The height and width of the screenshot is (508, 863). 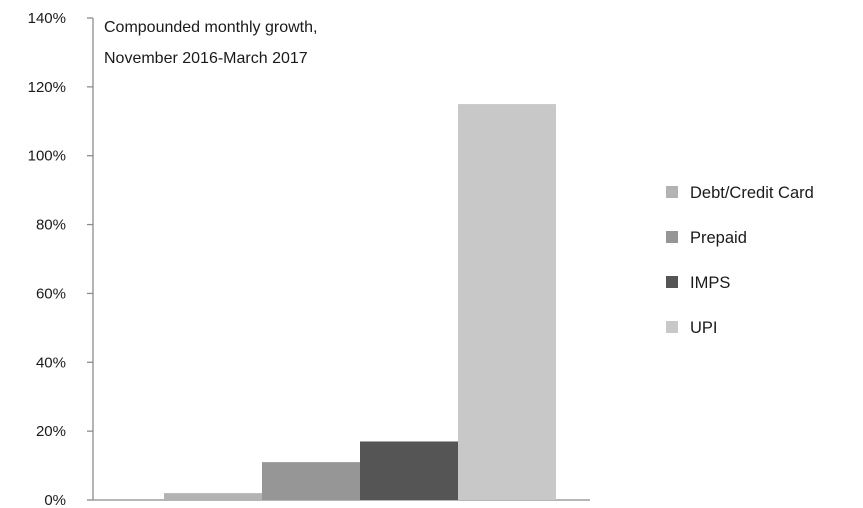 I want to click on chart-title-line-1: Compounded monthly growth,, so click(x=210, y=27).